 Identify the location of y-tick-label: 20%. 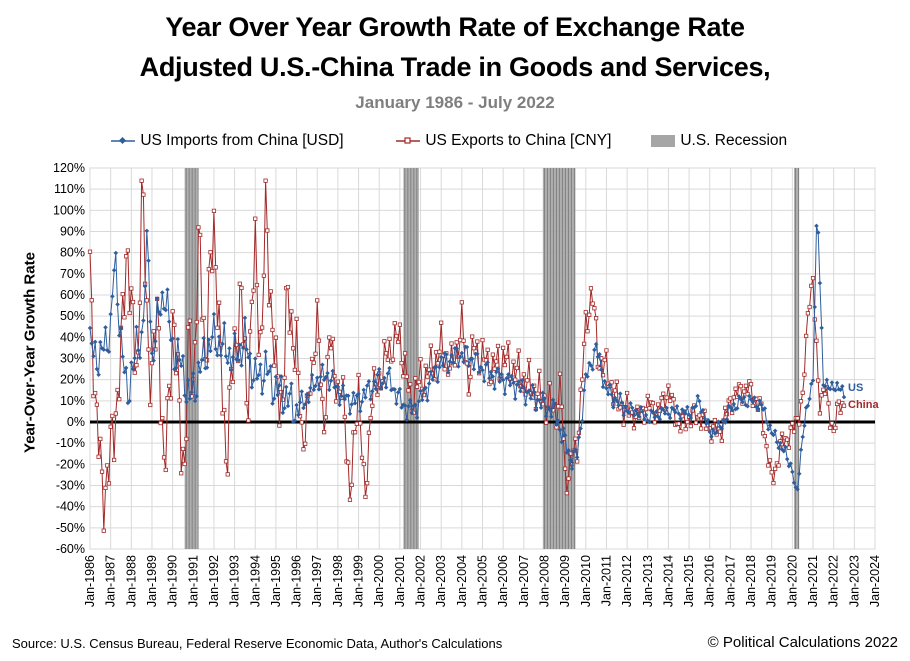
(72, 380).